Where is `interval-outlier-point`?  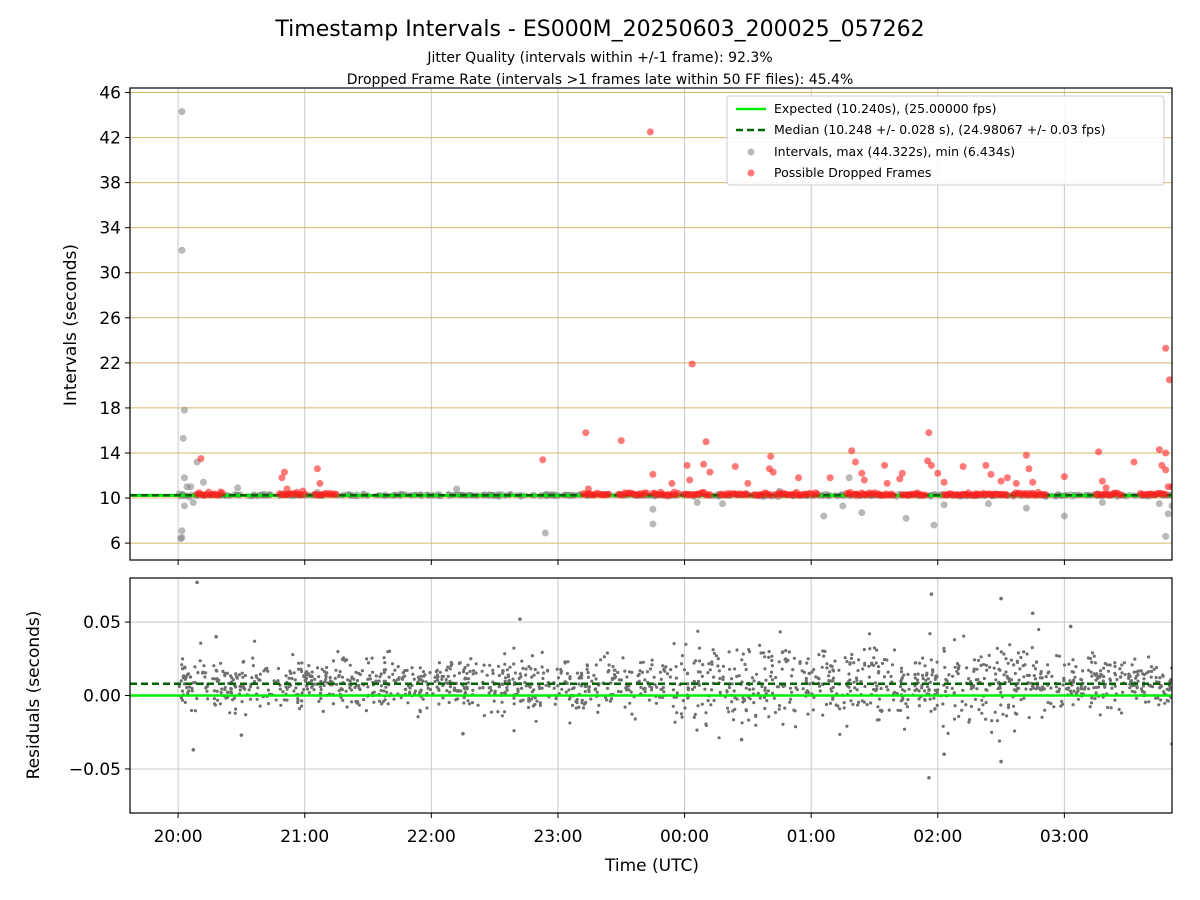 interval-outlier-point is located at coordinates (988, 504).